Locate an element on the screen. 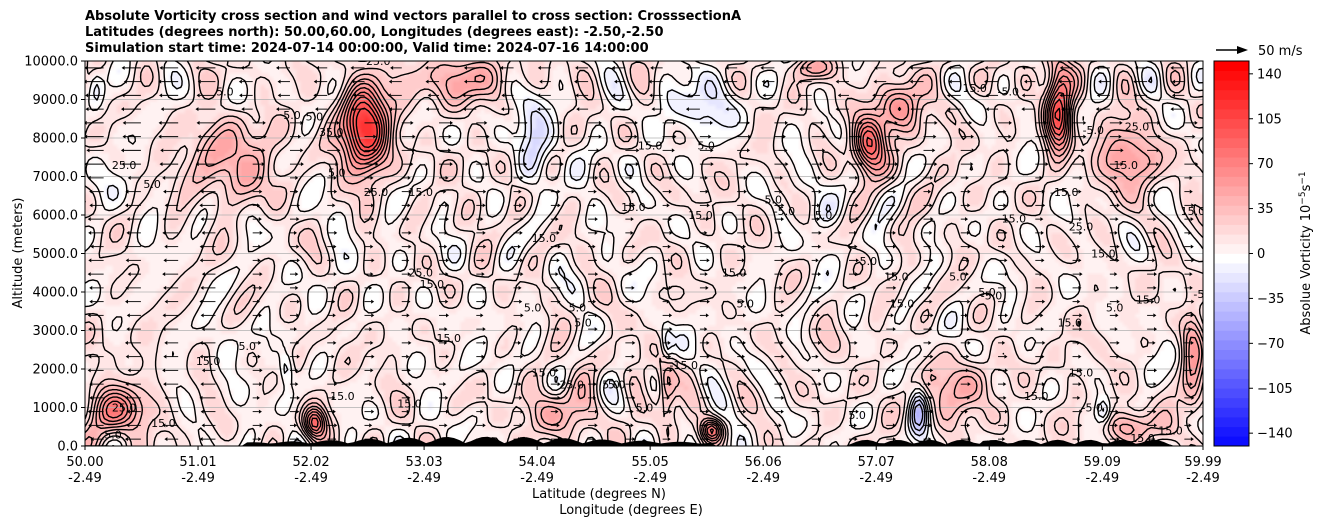  y-tick-label: 5000.0 is located at coordinates (56, 254).